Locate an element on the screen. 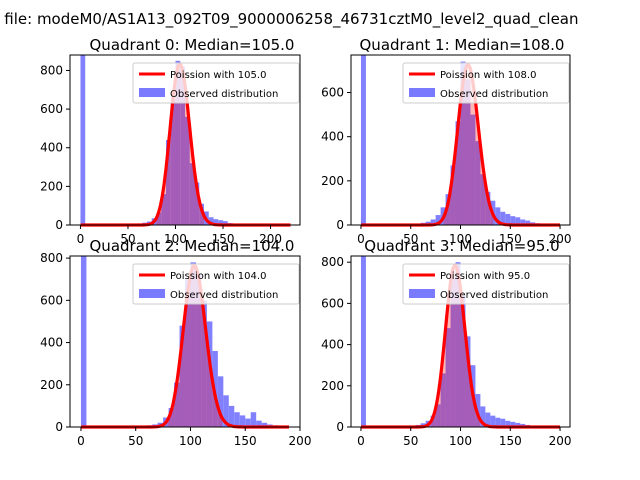 This screenshot has height=480, width=640. legend-poisson-label: Poission with 104.0 is located at coordinates (218, 276).